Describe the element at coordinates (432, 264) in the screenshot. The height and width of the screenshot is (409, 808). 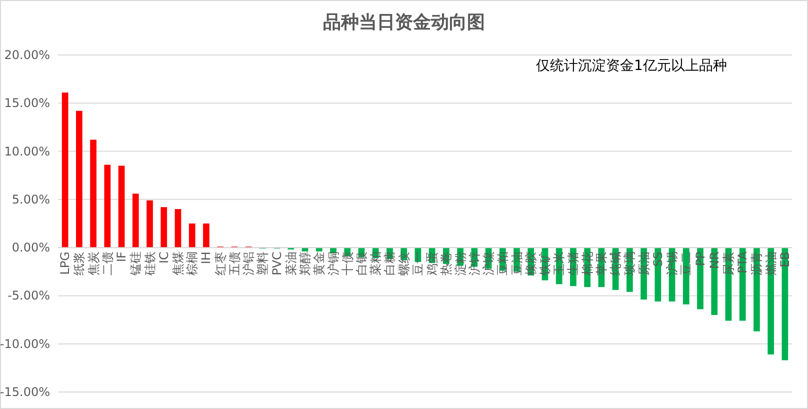
I see `x-tick-label: 鸡蛋` at that location.